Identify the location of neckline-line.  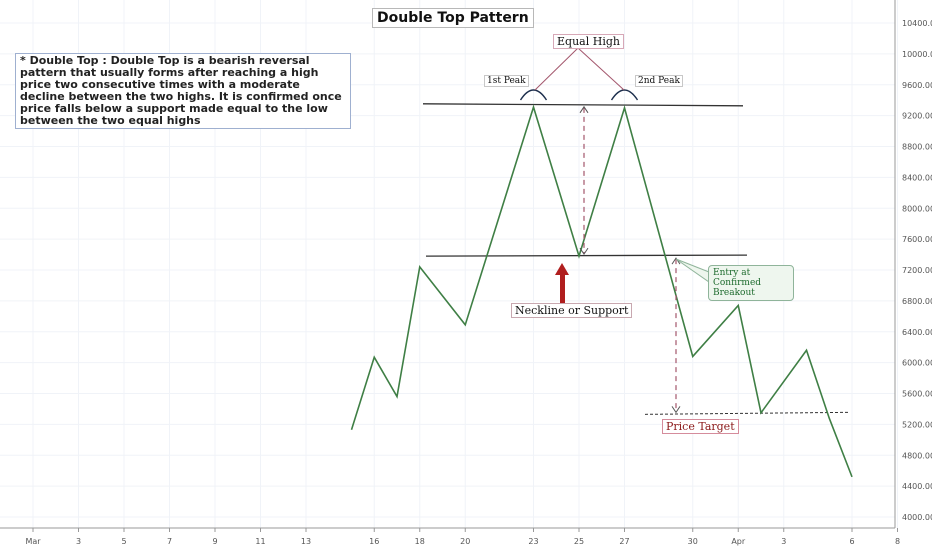
(586, 255).